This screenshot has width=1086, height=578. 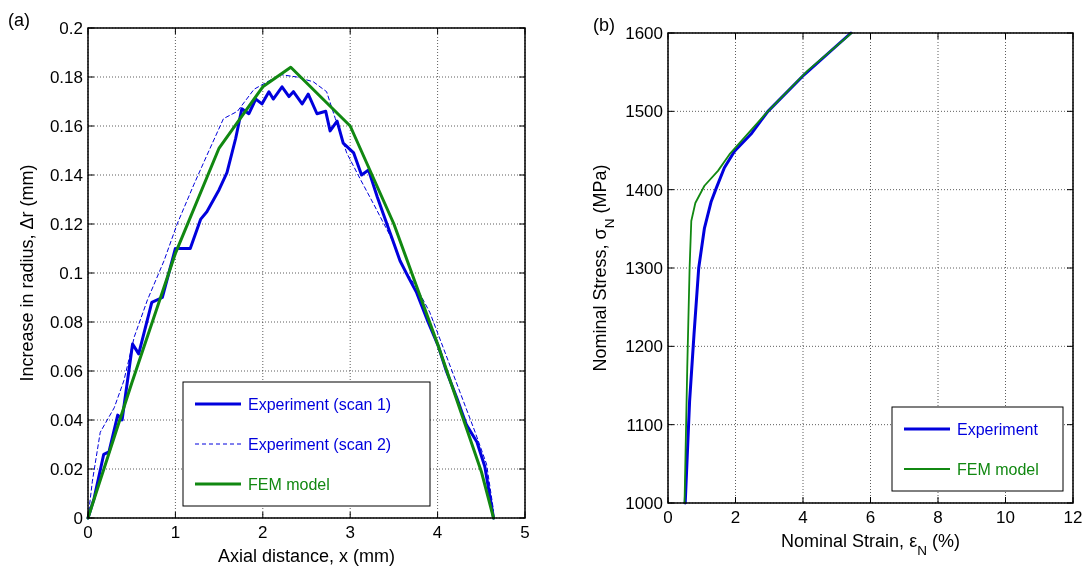 I want to click on x-axis-title: Axial distance, x (mm), so click(x=306, y=556).